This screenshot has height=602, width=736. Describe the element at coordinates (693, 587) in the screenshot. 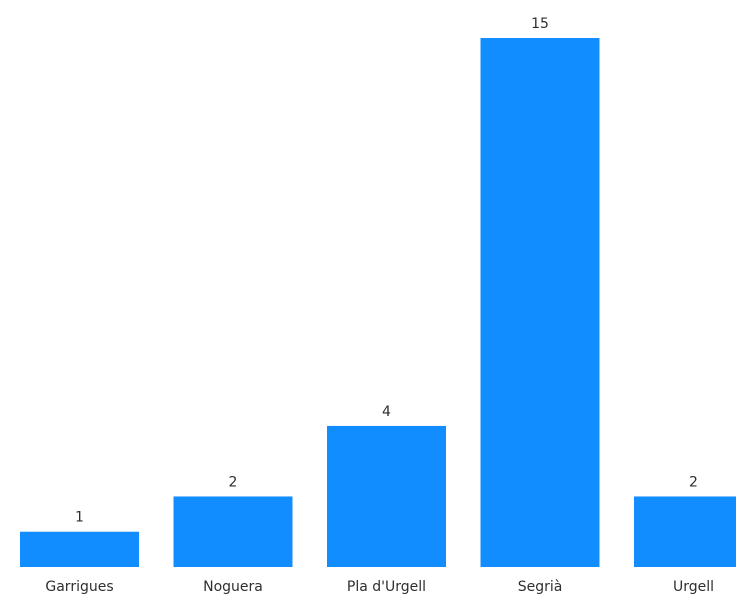

I see `category-label-4: Urgell` at that location.